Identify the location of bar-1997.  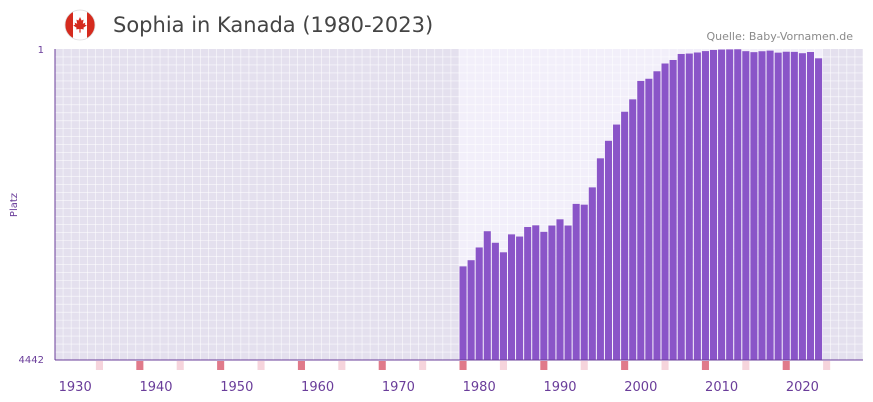
(617, 242).